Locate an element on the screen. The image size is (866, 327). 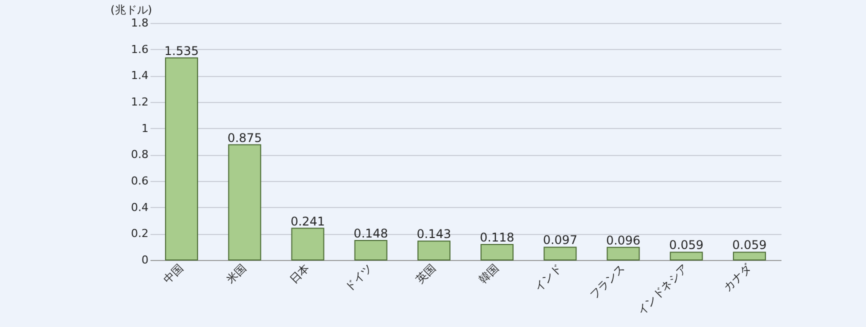
x-tick-label: 韓国 is located at coordinates (489, 274).